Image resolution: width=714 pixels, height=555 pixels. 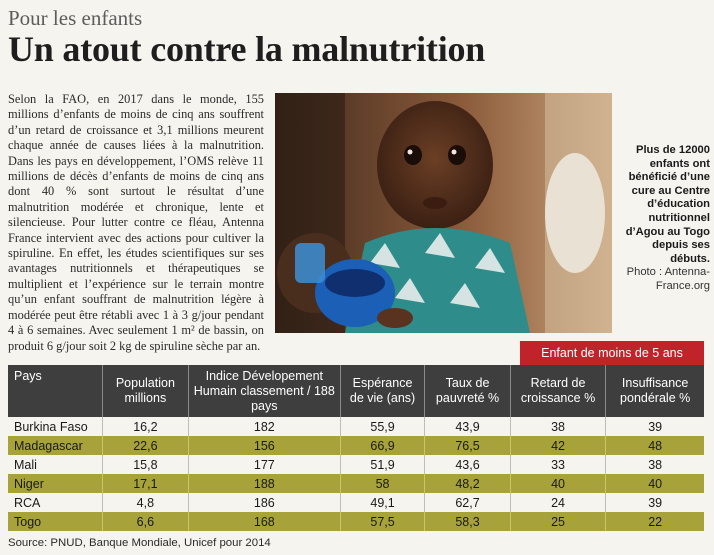 I want to click on cell-hdi: 182, so click(x=264, y=426).